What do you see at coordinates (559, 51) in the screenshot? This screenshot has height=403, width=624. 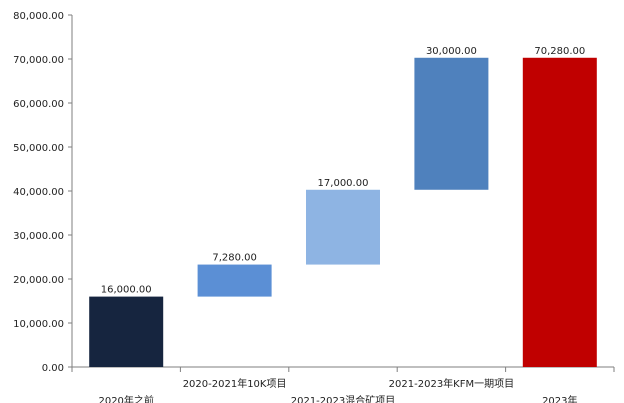 I see `data-label-5: 70,280.00` at bounding box center [559, 51].